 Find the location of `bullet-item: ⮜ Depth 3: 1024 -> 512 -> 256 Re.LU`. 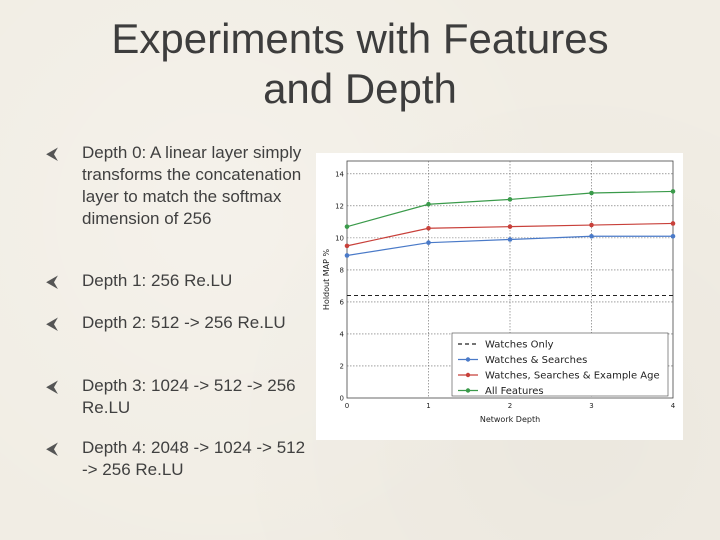

bullet-item: ⮜ Depth 3: 1024 -> 512 -> 256 Re.LU is located at coordinates (180, 397).